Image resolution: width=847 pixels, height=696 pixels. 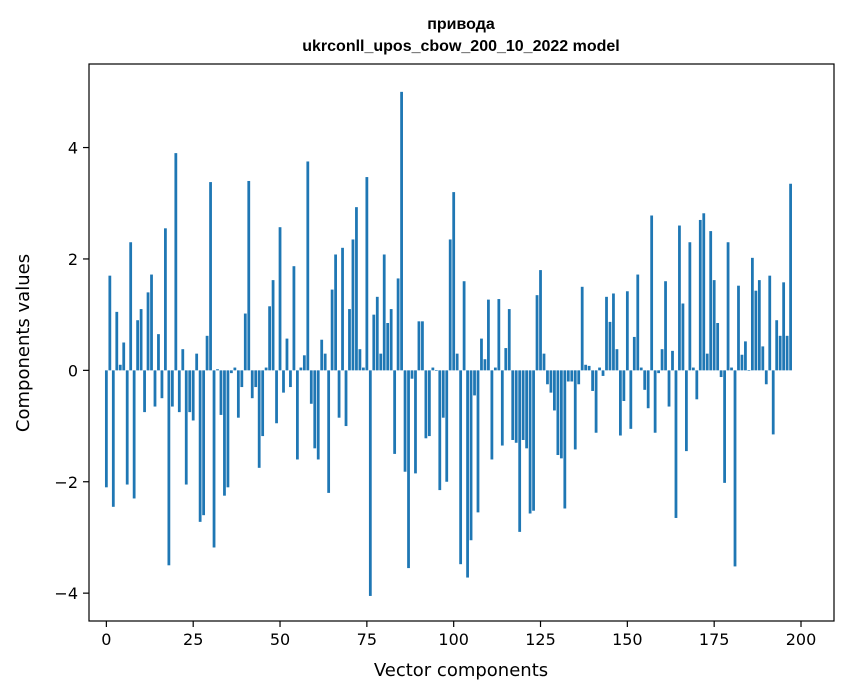 What do you see at coordinates (367, 639) in the screenshot?
I see `x-tick-label: 75` at bounding box center [367, 639].